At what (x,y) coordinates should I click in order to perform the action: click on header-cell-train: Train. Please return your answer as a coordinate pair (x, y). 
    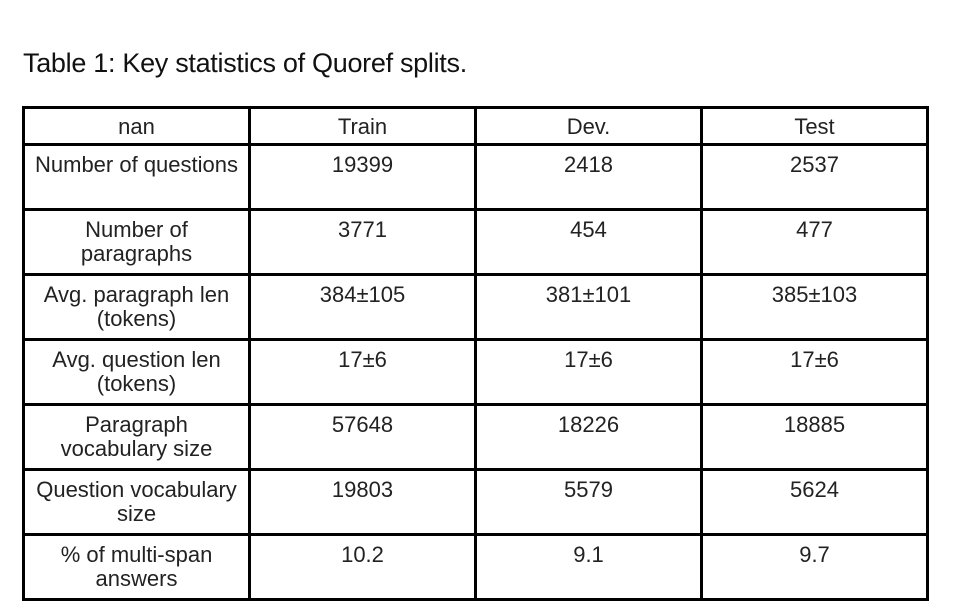
    Looking at the image, I should click on (362, 126).